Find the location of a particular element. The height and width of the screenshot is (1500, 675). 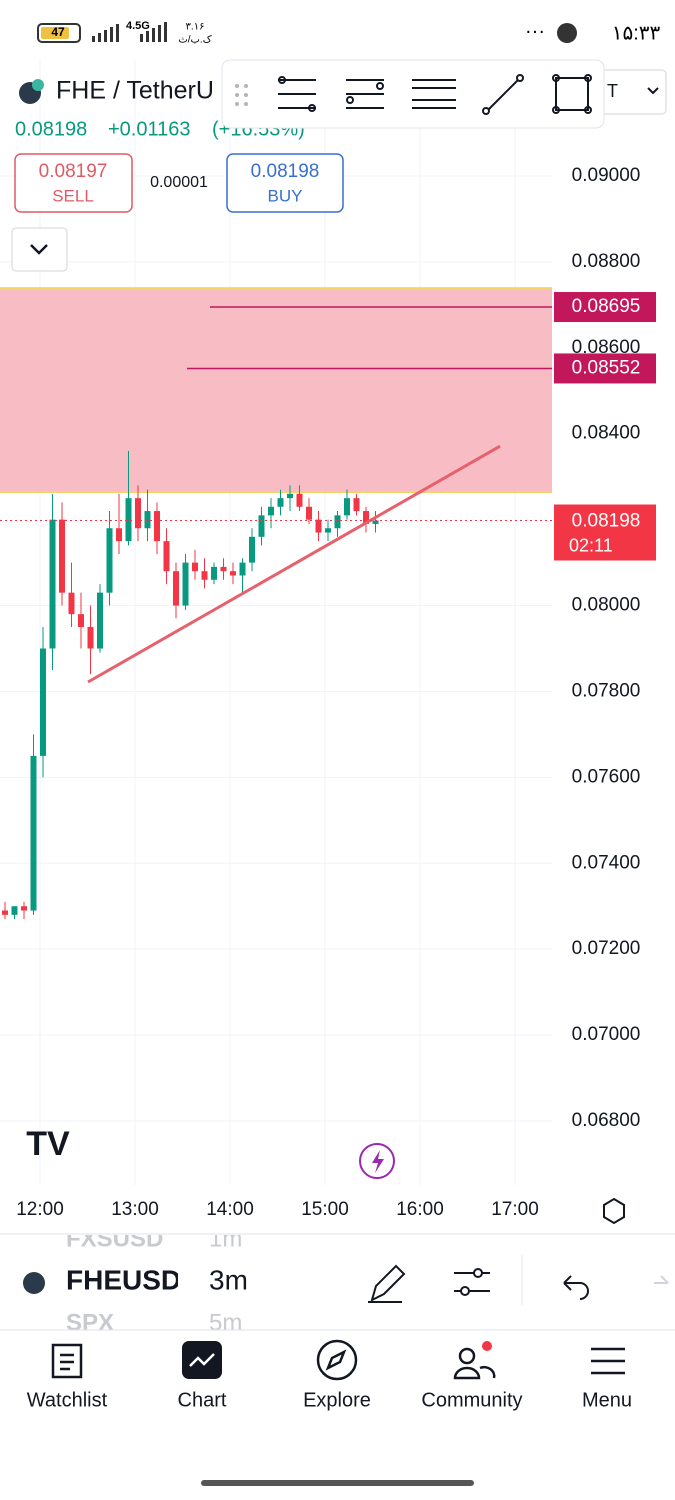

redo-button is located at coordinates (661, 1279).